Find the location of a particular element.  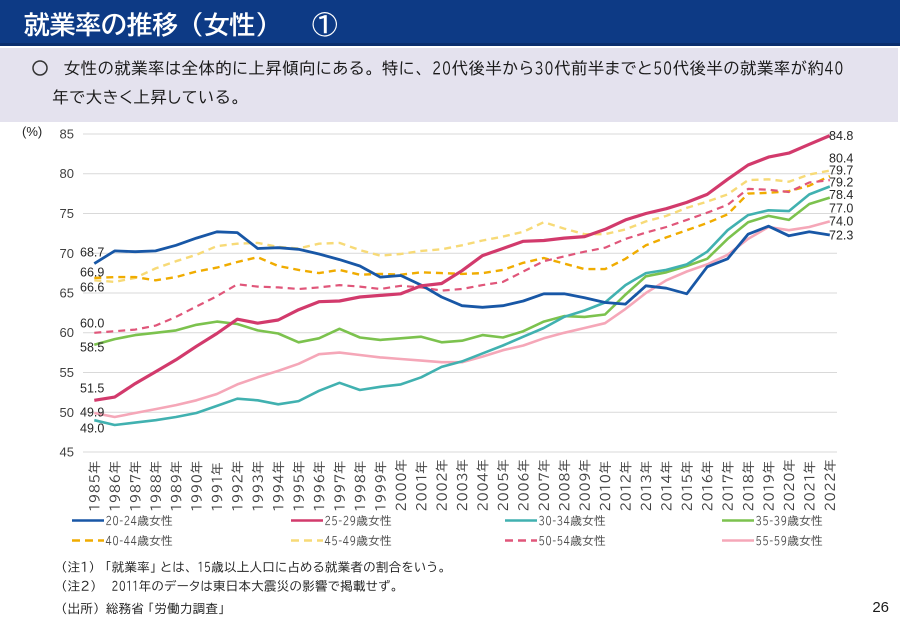

svg-text: 70 is located at coordinates (67, 253).